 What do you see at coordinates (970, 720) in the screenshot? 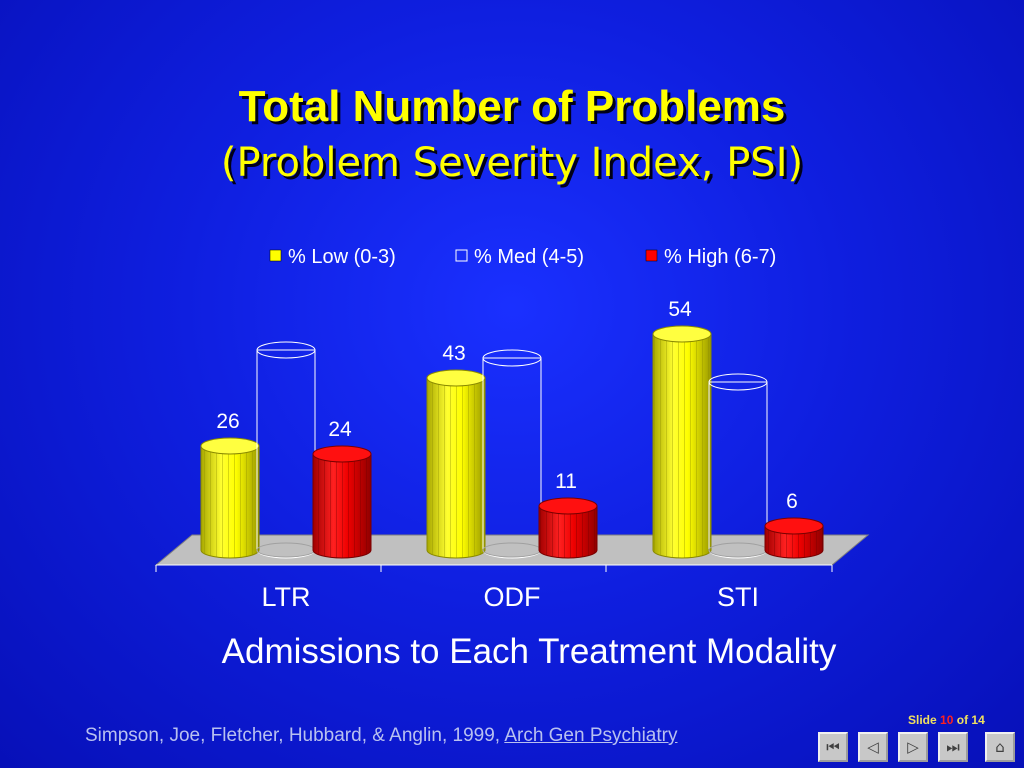
I see `slide-total: of 14` at bounding box center [970, 720].